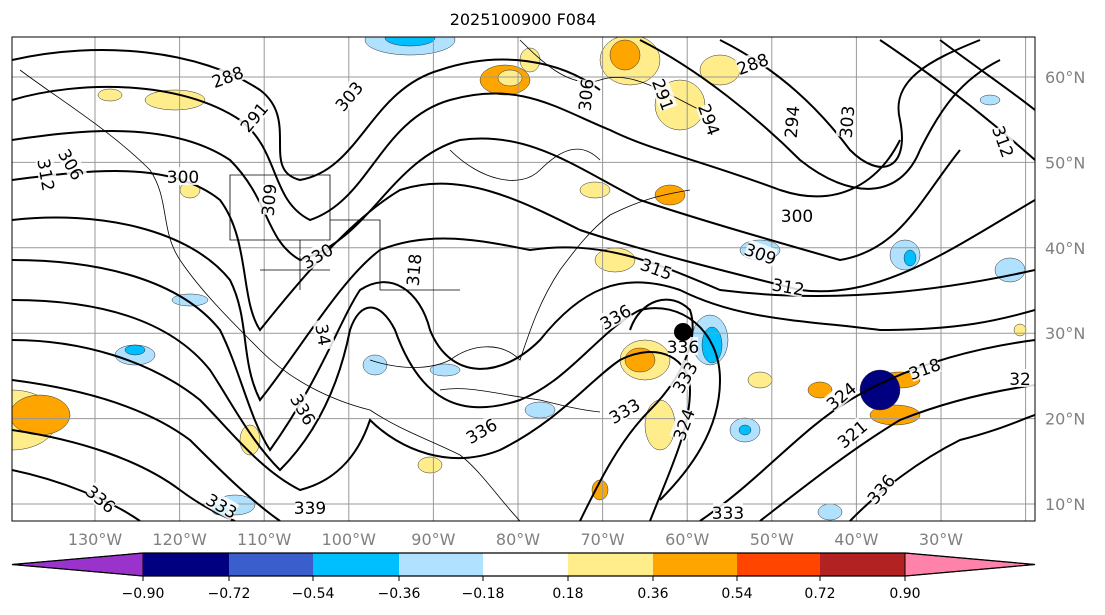 Image resolution: width=1105 pixels, height=615 pixels. What do you see at coordinates (652, 594) in the screenshot?
I see `colorbar-tick-label: 0.36` at bounding box center [652, 594].